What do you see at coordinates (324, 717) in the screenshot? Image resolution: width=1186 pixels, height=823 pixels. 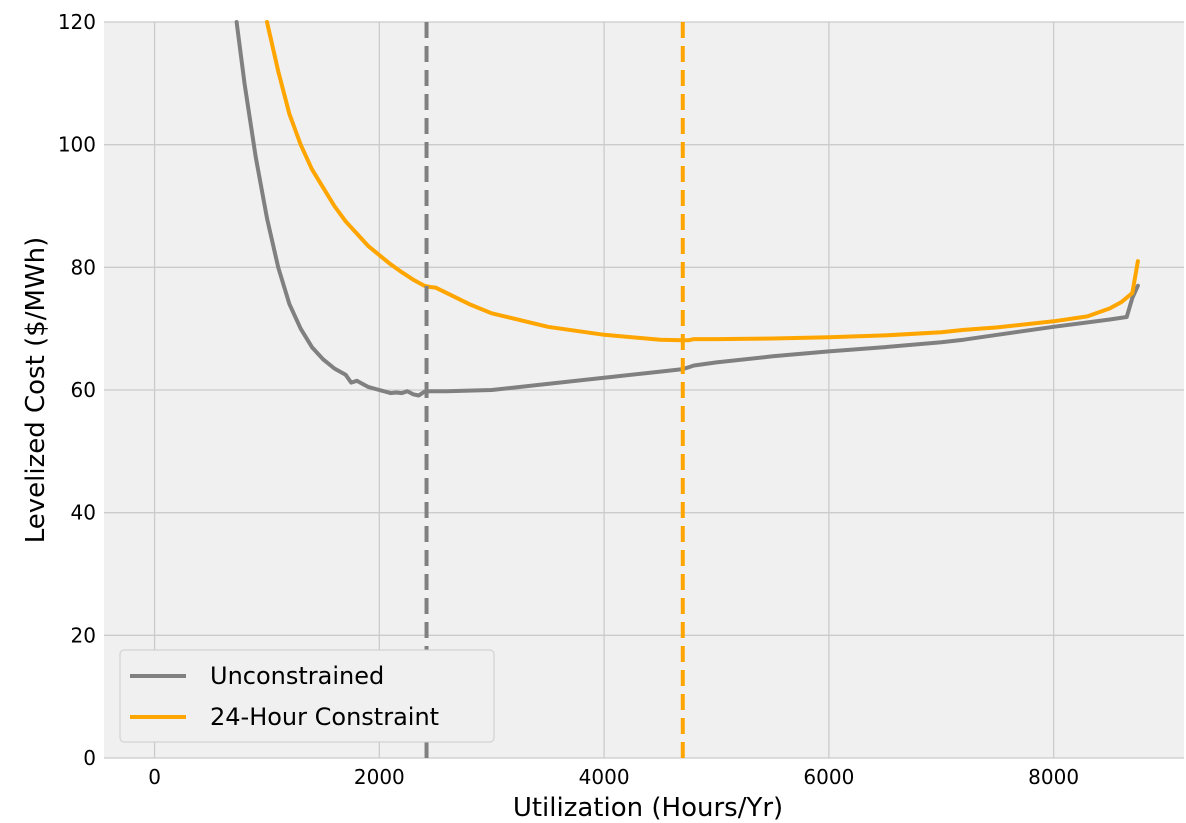 I see `legend-label-24-hour-constraint: 24-Hour Constraint` at bounding box center [324, 717].